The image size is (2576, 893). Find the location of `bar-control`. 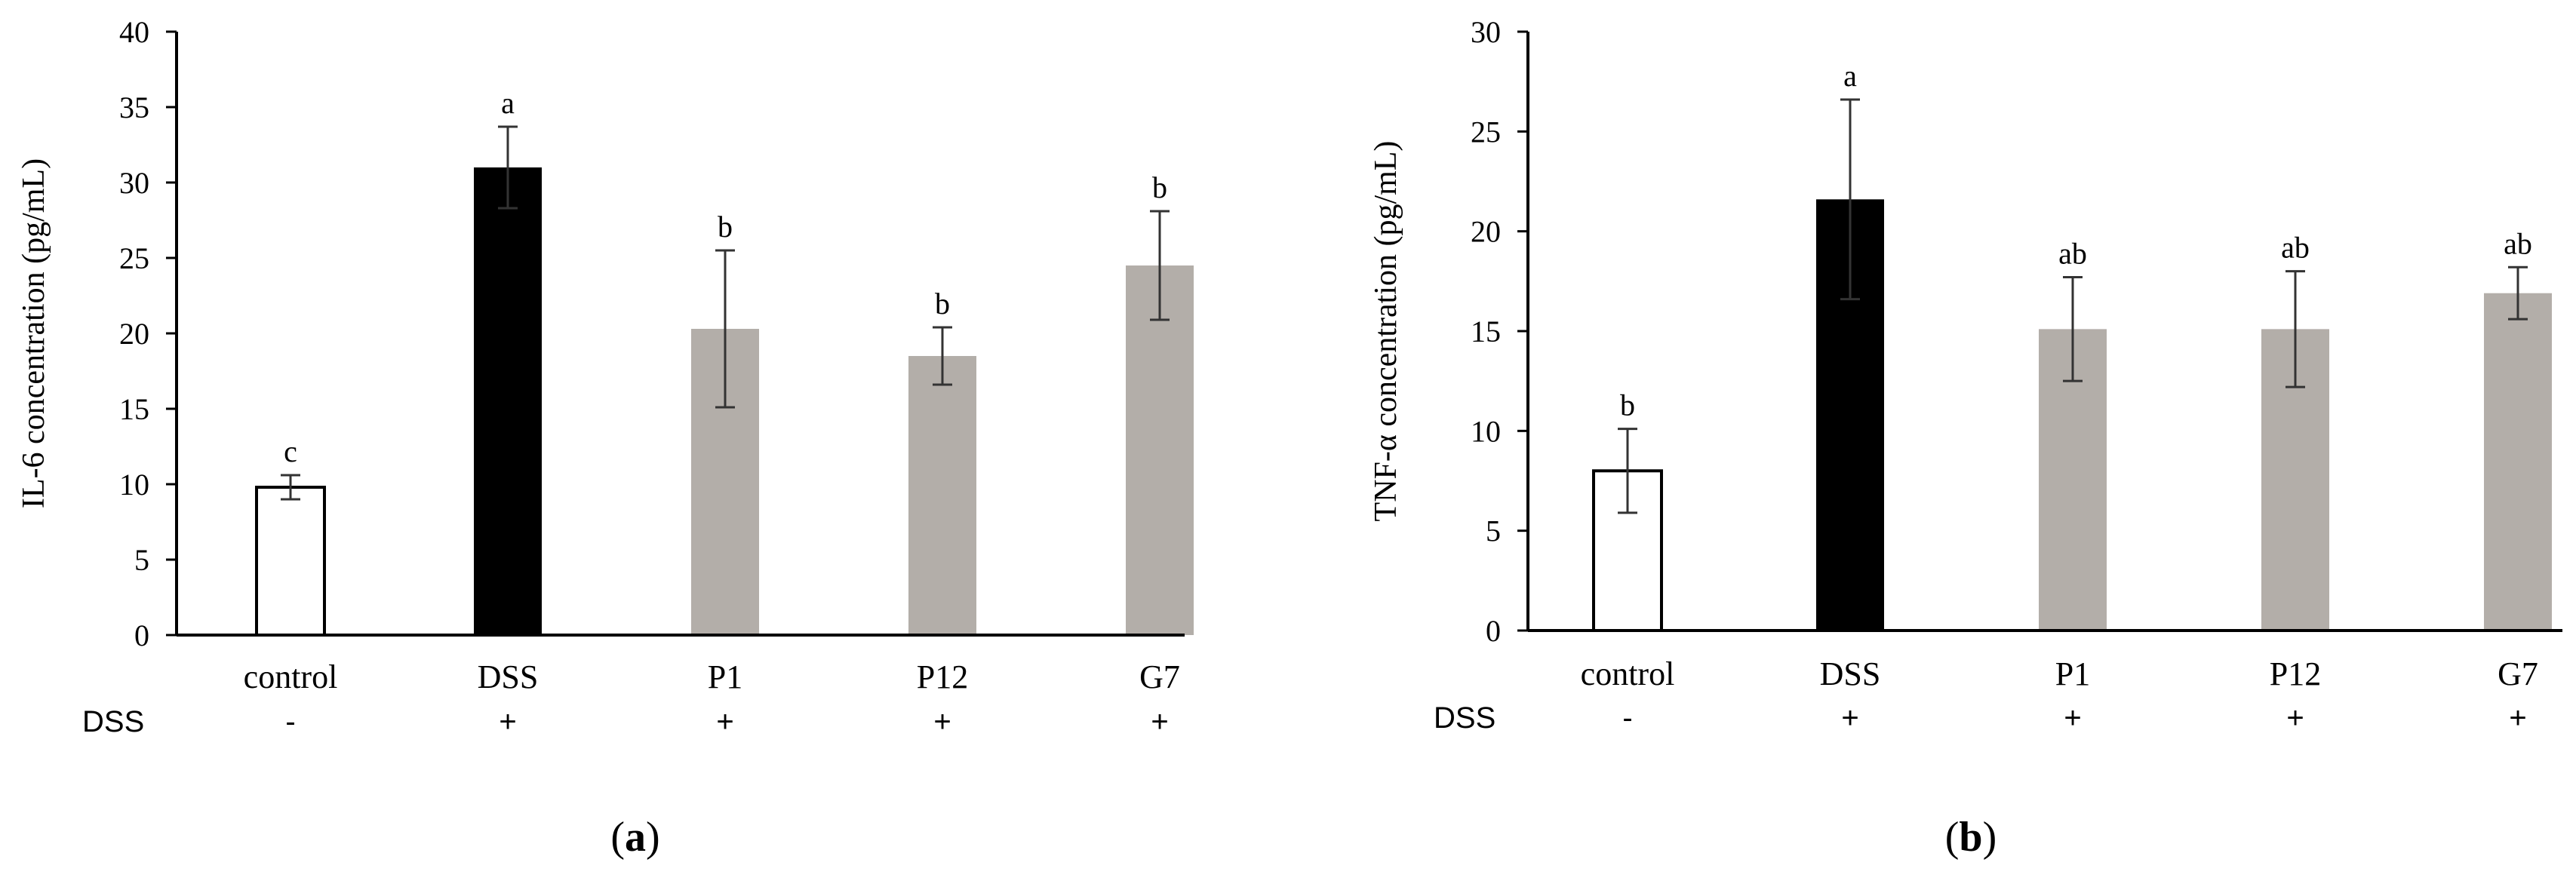

bar-control is located at coordinates (290, 562).